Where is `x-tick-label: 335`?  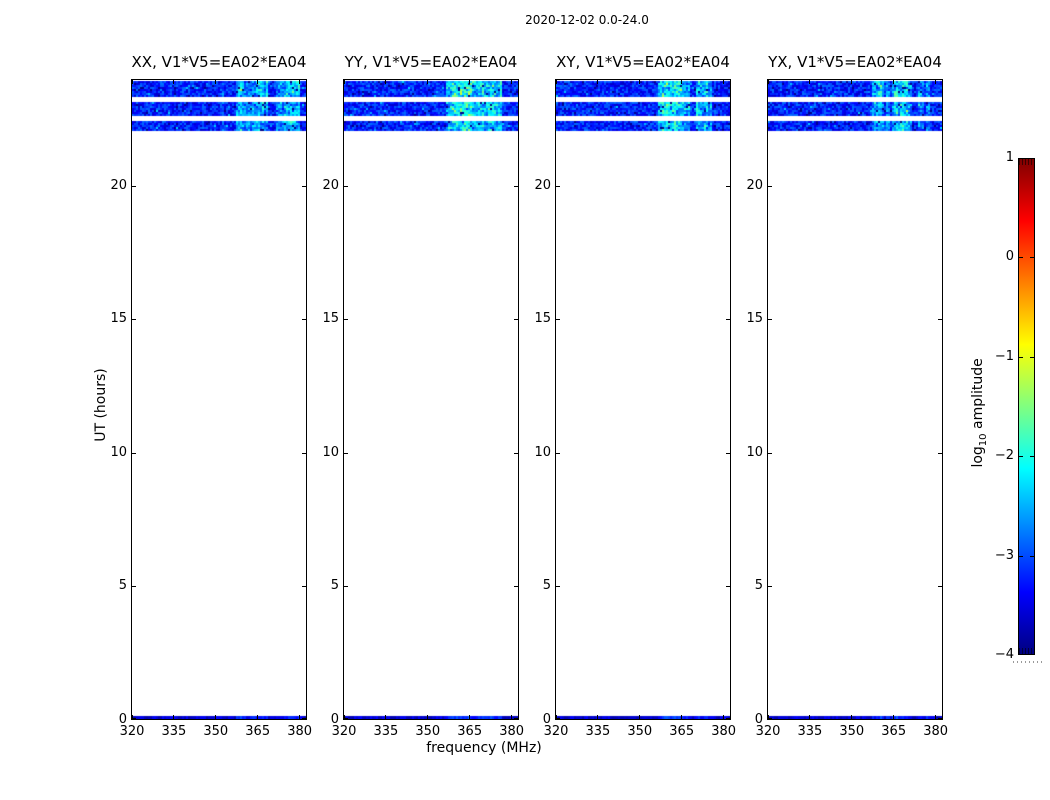 x-tick-label: 335 is located at coordinates (174, 731).